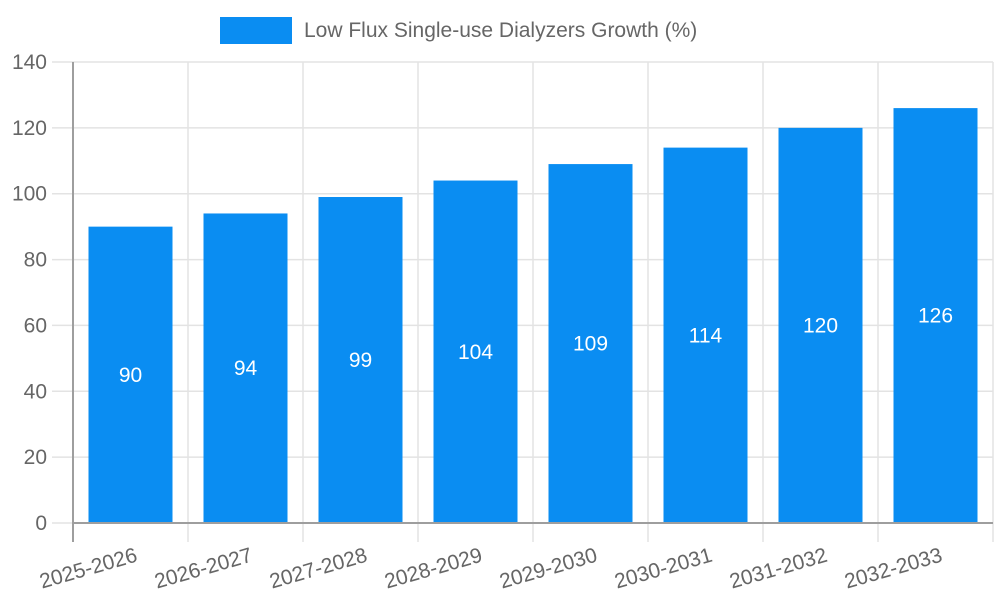 This screenshot has height=600, width=1000. I want to click on bar-value-label: 94, so click(246, 368).